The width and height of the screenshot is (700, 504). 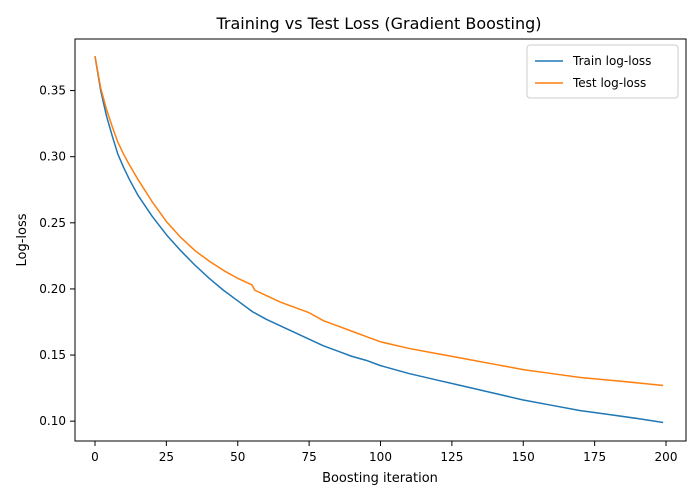 I want to click on x-tick-label: 0, so click(x=95, y=457).